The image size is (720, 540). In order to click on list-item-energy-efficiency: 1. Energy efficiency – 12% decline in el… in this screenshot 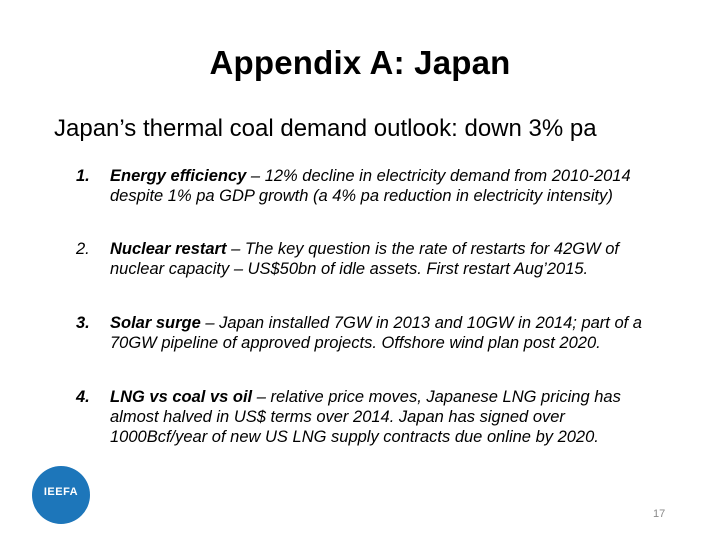, I will do `click(376, 186)`.